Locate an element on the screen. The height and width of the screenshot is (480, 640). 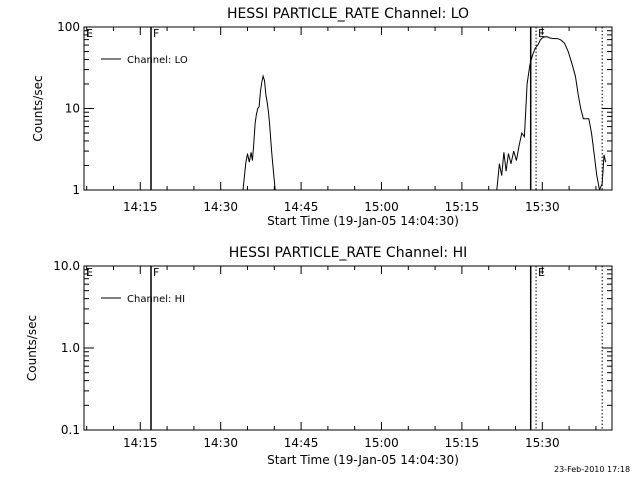
y-tick-label: 0.1 is located at coordinates (70, 430).